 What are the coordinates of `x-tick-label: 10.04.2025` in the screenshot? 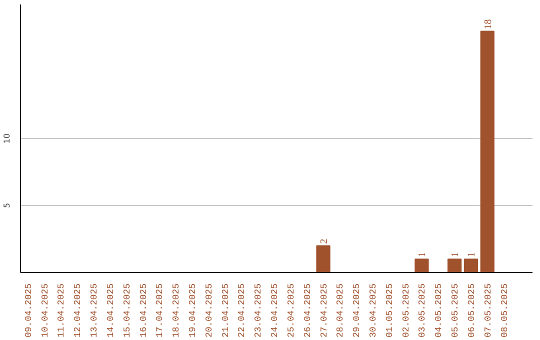 It's located at (45, 310).